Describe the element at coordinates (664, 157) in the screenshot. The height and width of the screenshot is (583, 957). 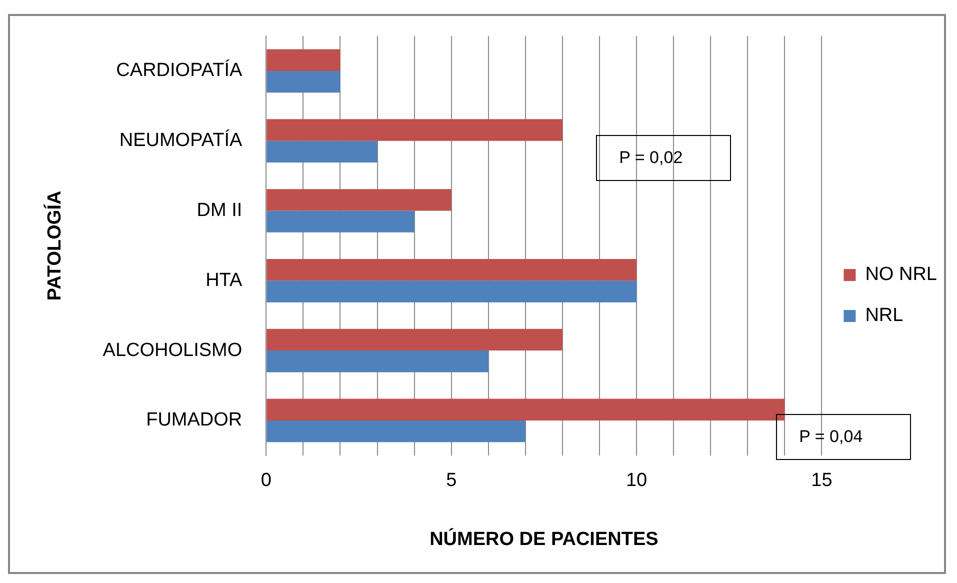
I see `text-box: P = 0,02` at that location.